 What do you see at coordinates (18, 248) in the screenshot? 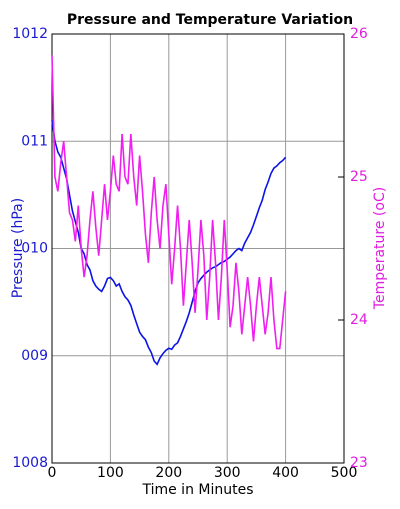
I see `y-axis-label: Pressure (hPa)` at bounding box center [18, 248].